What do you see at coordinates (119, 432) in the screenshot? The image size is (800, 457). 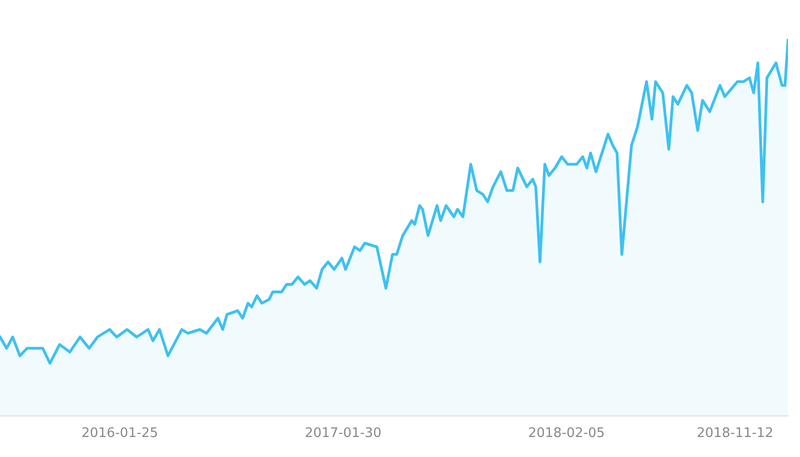 I see `x-tick-label: 2016-01-25` at bounding box center [119, 432].